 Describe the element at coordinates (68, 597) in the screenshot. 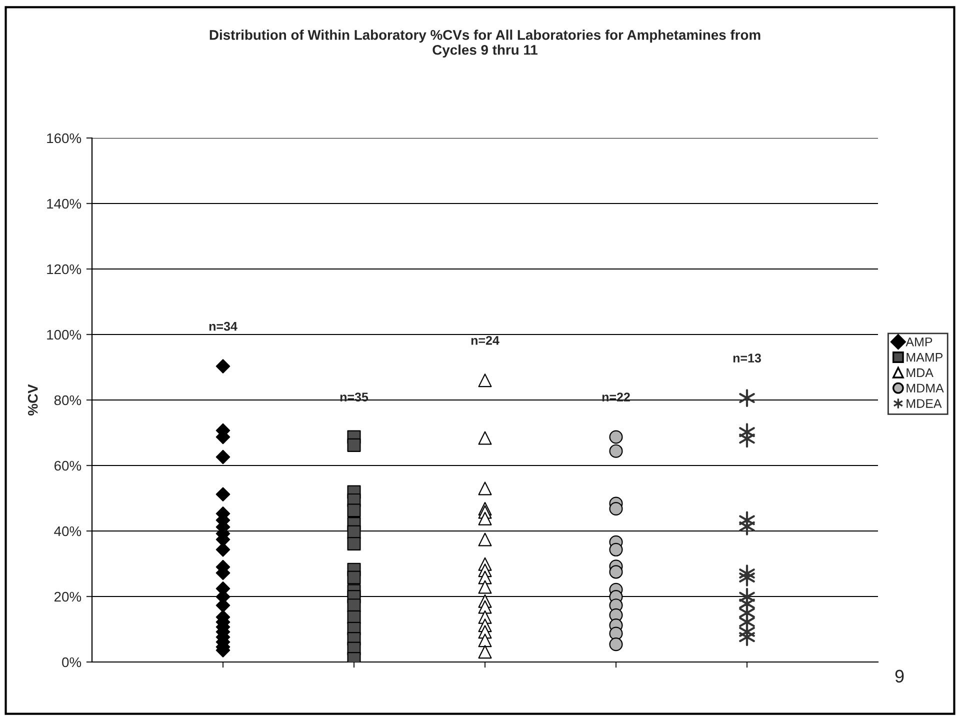

I see `y-tick-label: 20%` at that location.